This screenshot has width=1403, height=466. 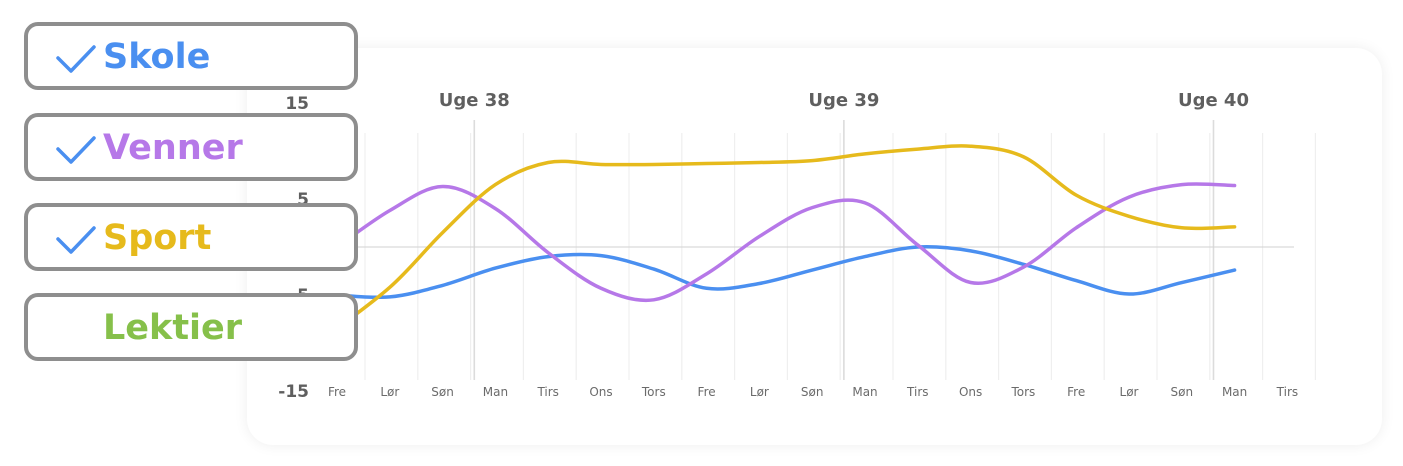 I want to click on legend-label-venner: Venner, so click(x=173, y=148).